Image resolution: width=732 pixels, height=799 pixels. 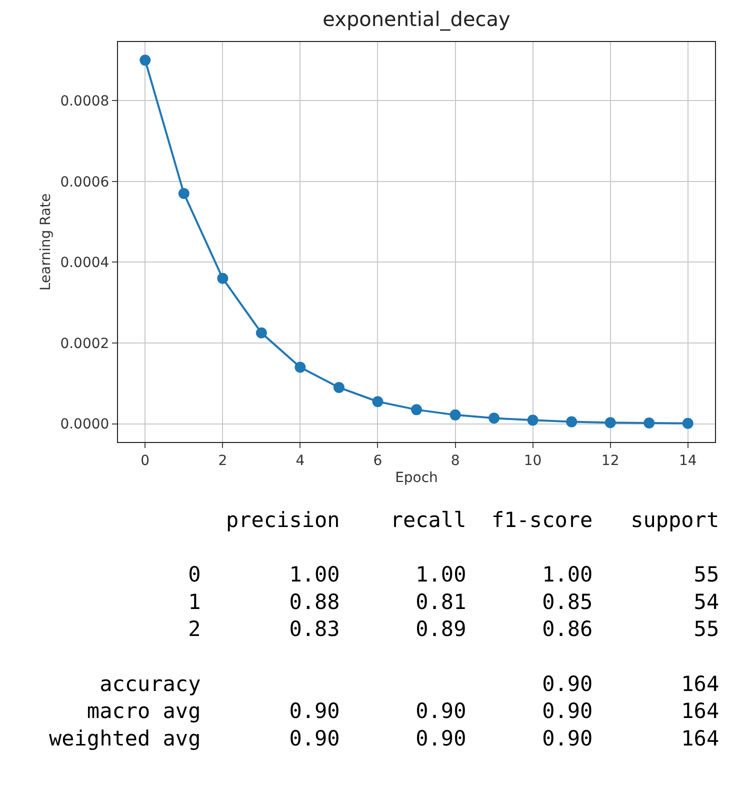 What do you see at coordinates (533, 460) in the screenshot?
I see `x-tick-label: 10` at bounding box center [533, 460].